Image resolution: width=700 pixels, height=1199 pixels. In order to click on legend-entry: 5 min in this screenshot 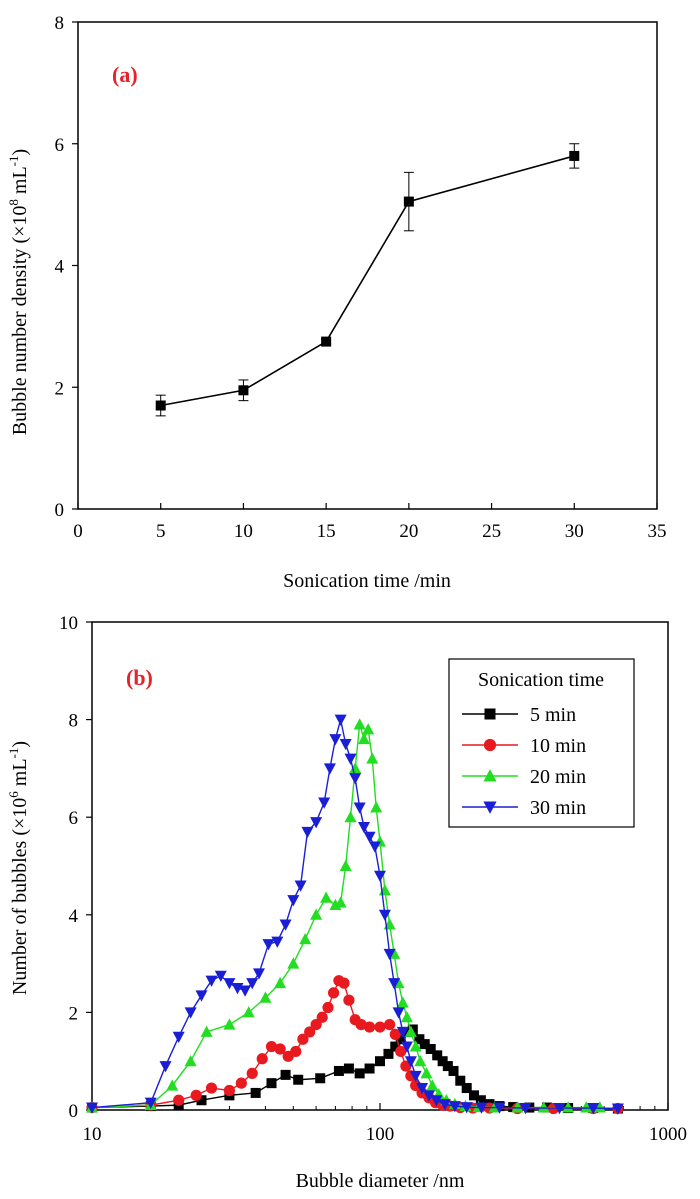, I will do `click(519, 715)`.